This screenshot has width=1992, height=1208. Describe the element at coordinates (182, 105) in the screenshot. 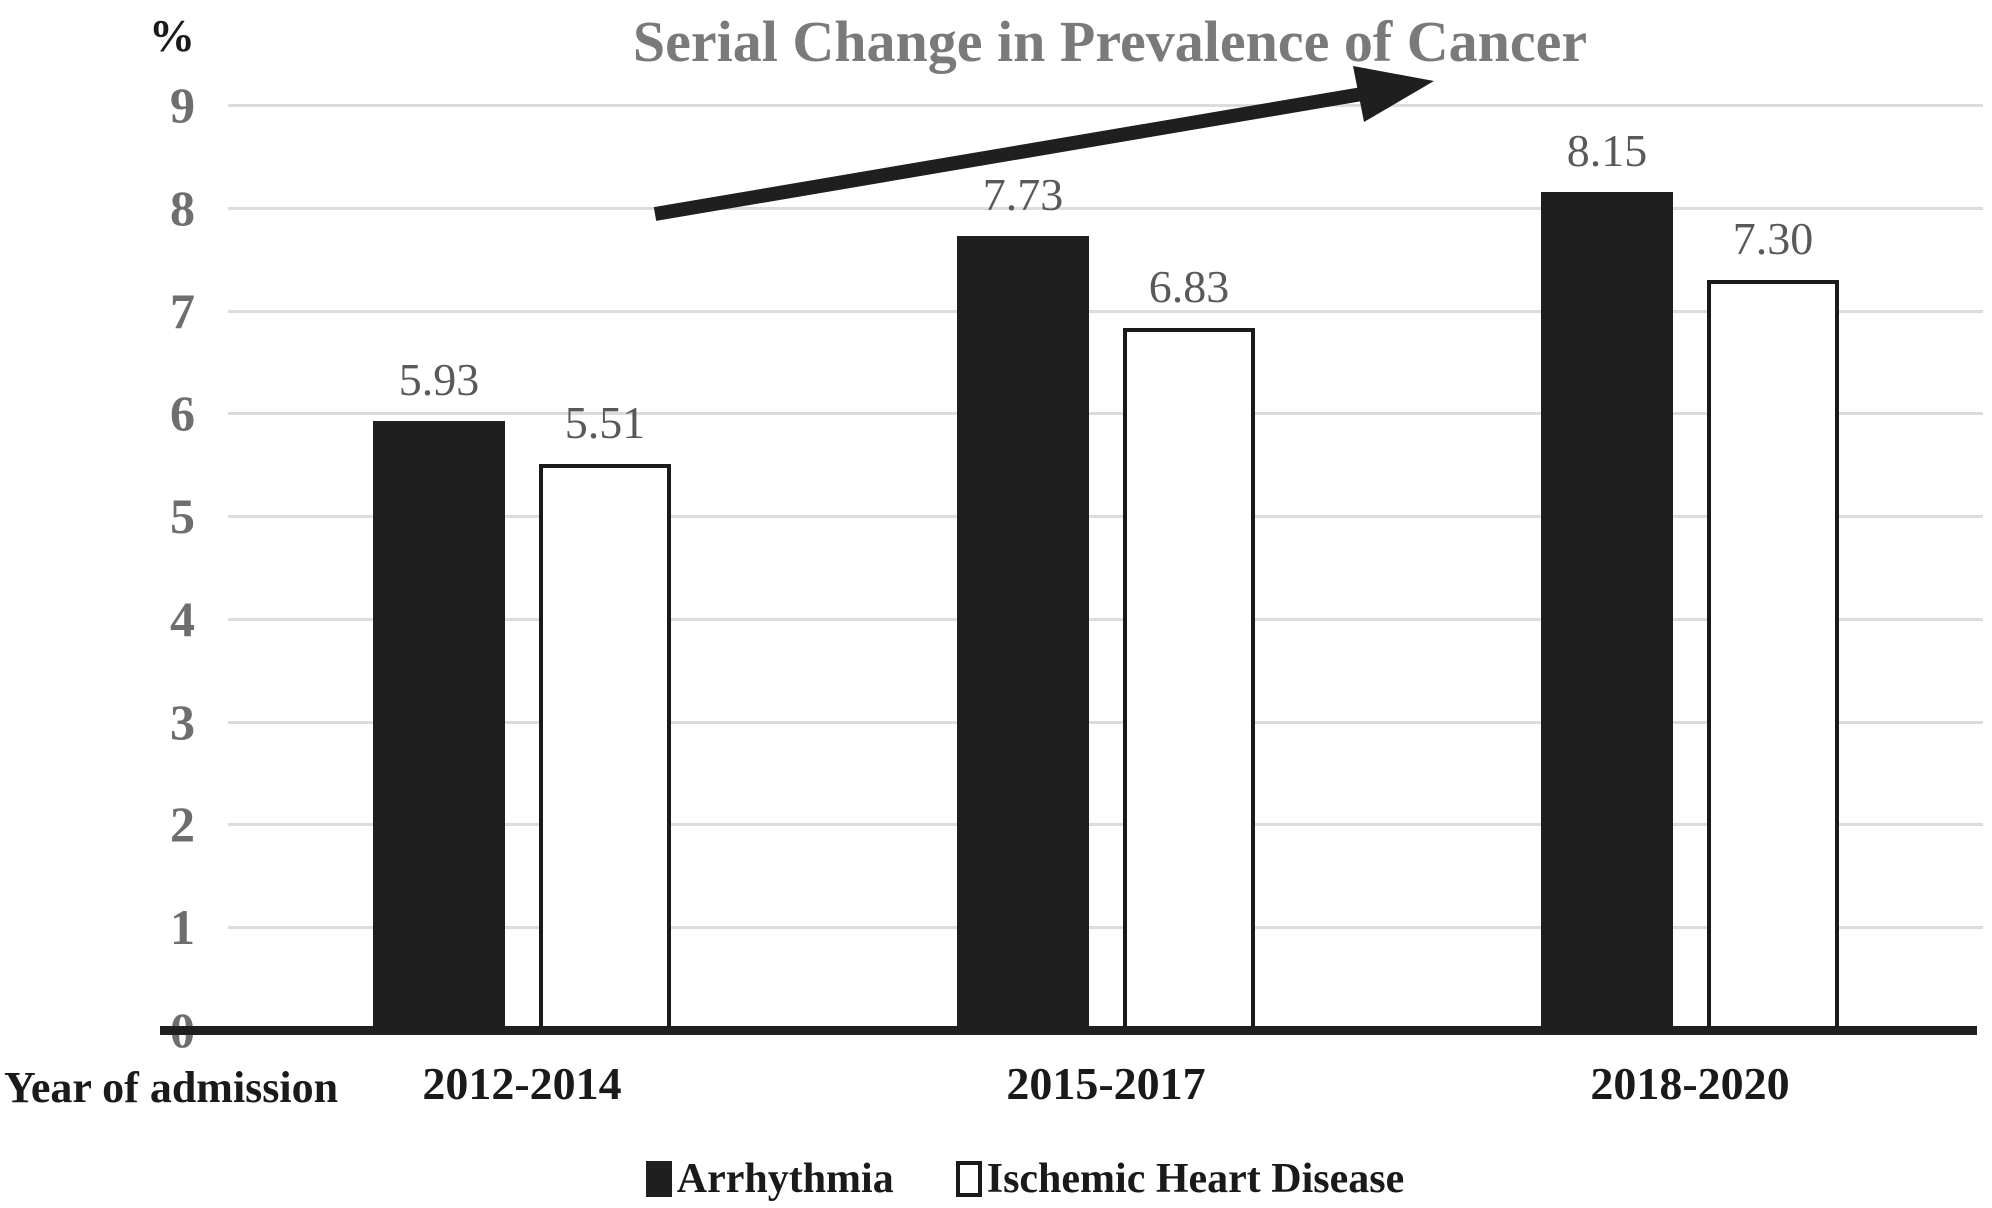

I see `y-tick-label: 9` at that location.